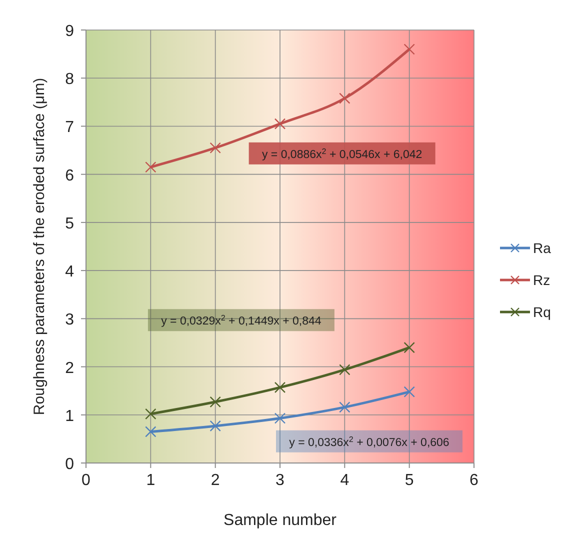  Describe the element at coordinates (69, 223) in the screenshot. I see `y-tick-label: 5` at that location.